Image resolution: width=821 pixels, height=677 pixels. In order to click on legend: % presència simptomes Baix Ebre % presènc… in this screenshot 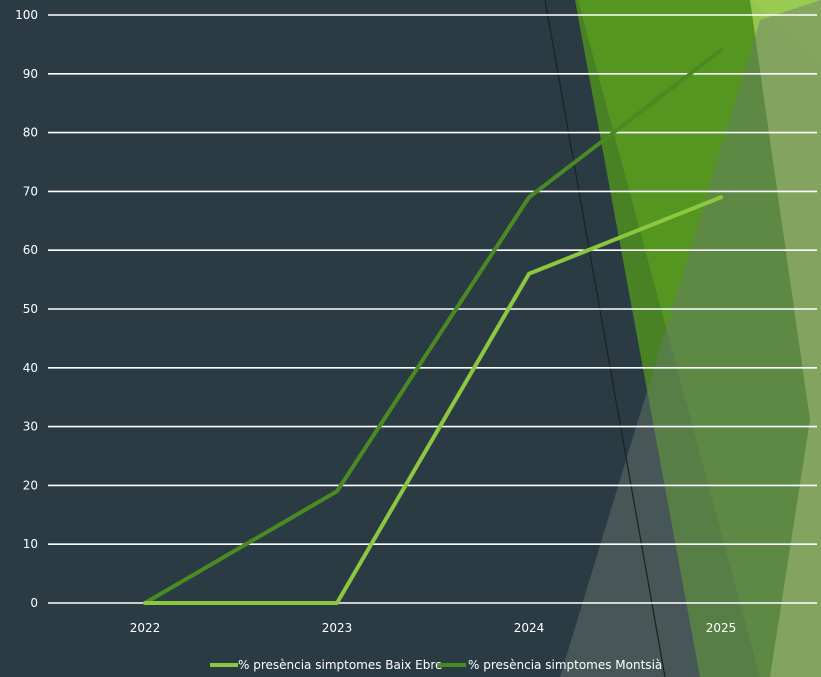, I will do `click(436, 665)`.